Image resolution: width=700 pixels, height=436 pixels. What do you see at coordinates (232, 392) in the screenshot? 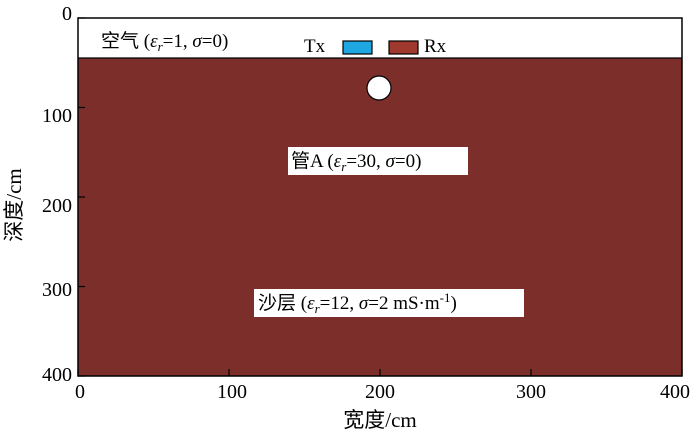
I see `x-tick-label: 100` at bounding box center [232, 392].